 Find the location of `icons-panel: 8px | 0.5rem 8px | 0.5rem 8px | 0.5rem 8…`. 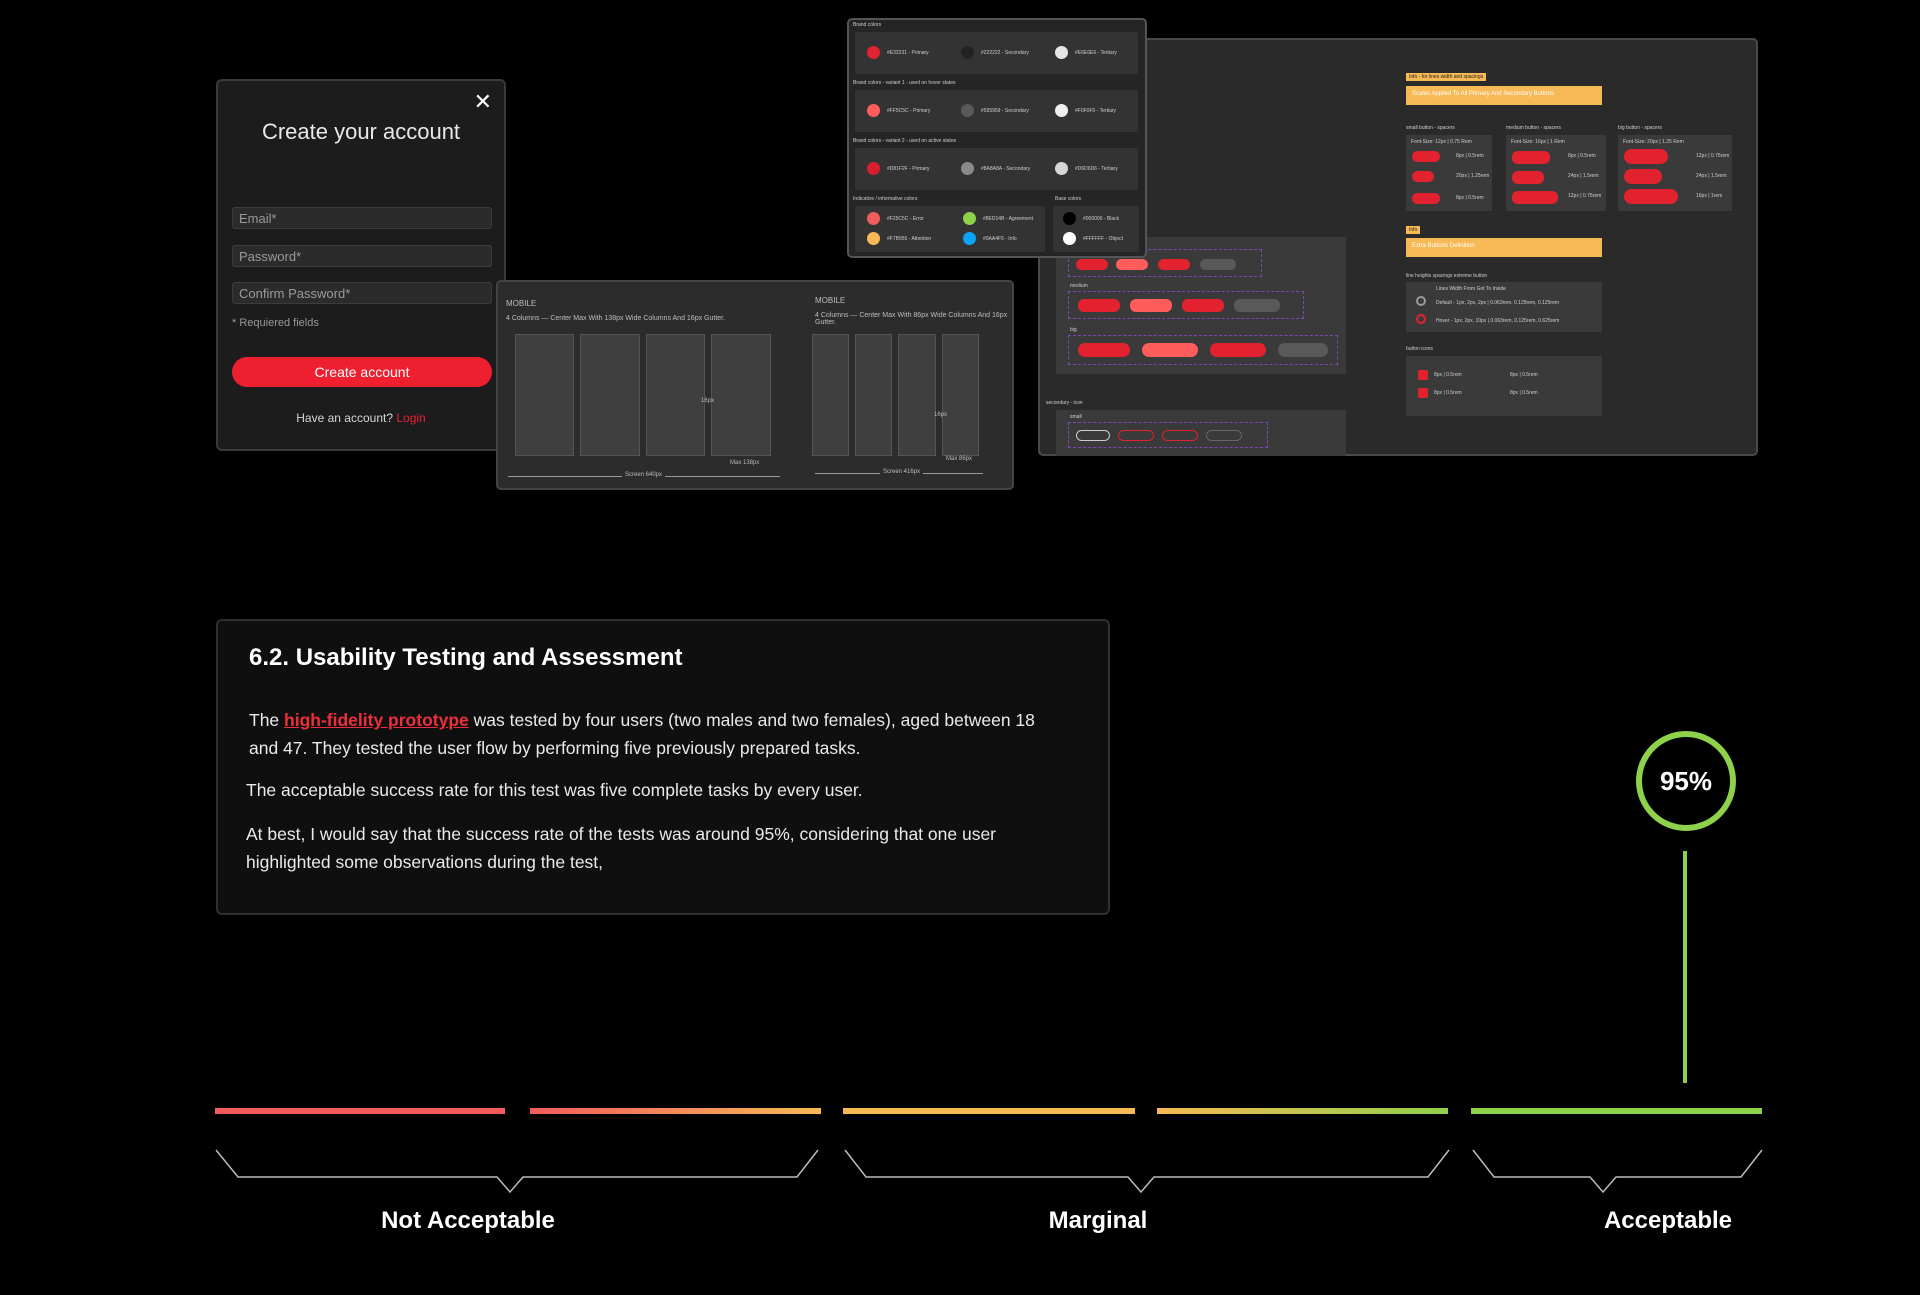

icons-panel: 8px | 0.5rem 8px | 0.5rem 8px | 0.5rem 8… is located at coordinates (1504, 386).